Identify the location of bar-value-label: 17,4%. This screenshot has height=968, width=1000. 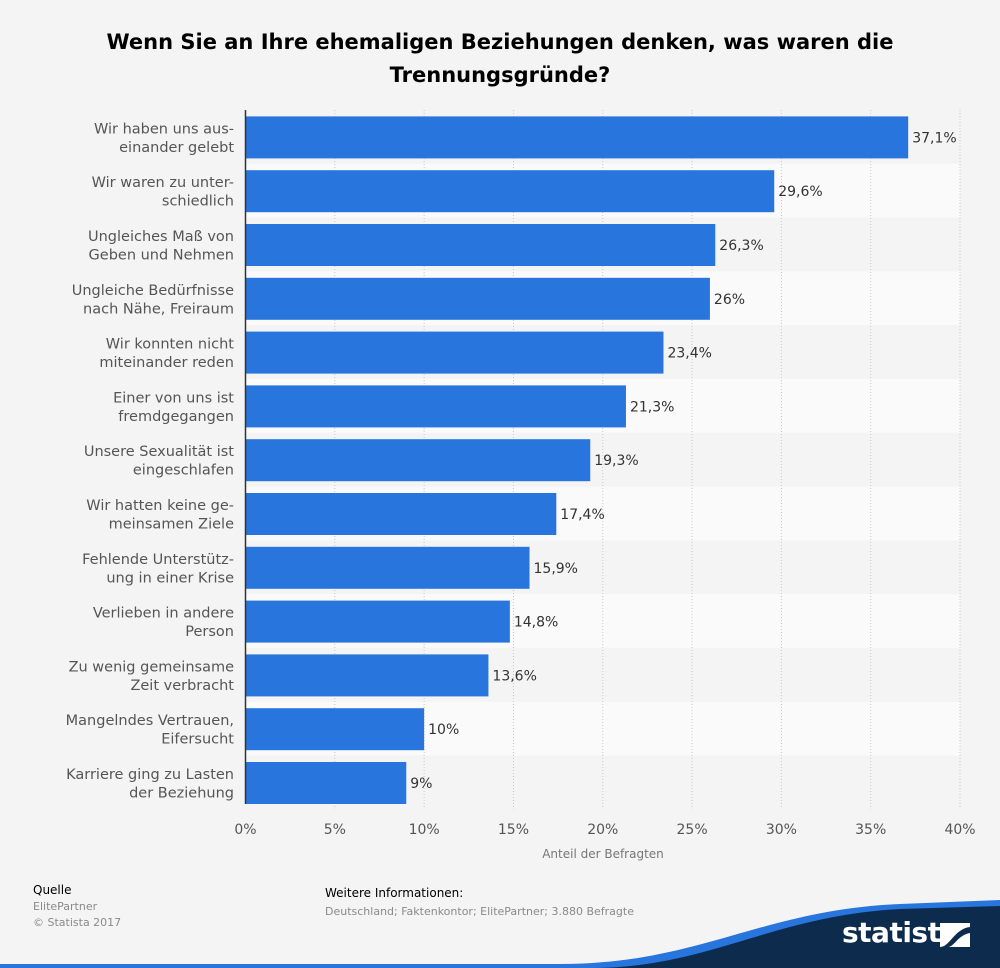
(582, 515).